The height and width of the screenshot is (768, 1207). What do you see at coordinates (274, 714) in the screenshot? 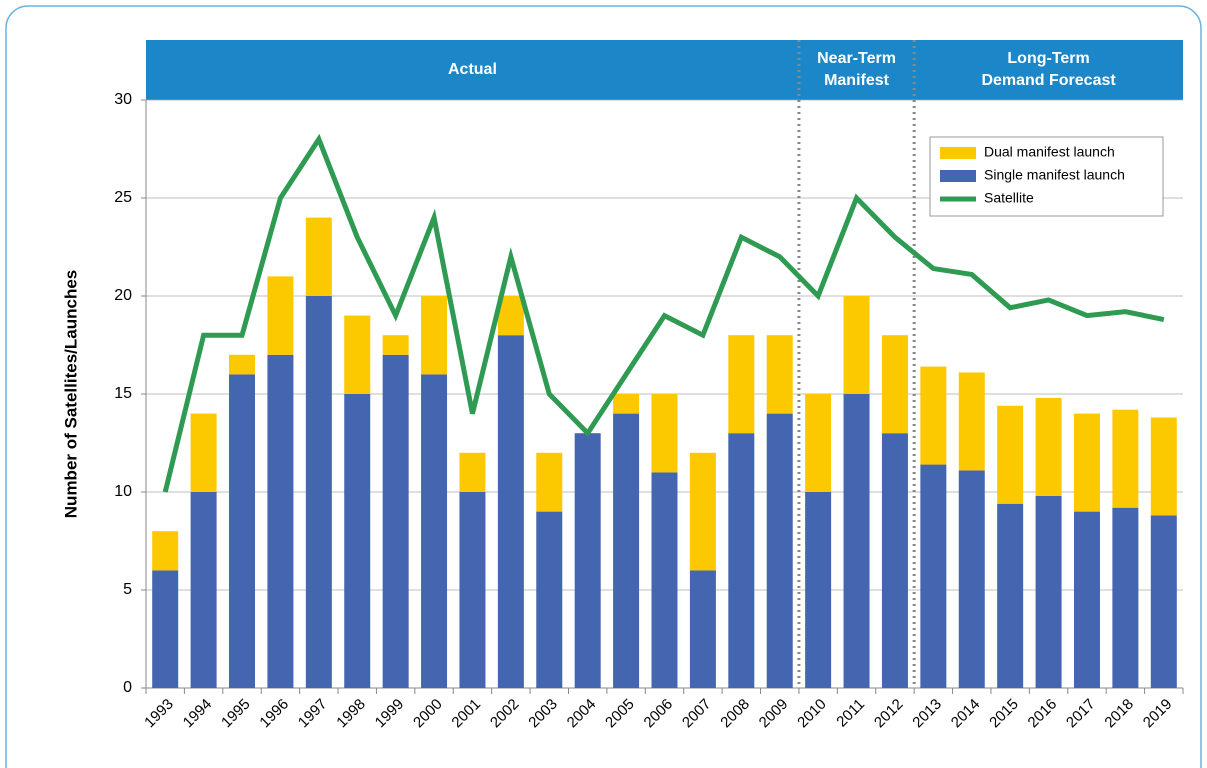
I see `x-tick-label: 1996` at bounding box center [274, 714].